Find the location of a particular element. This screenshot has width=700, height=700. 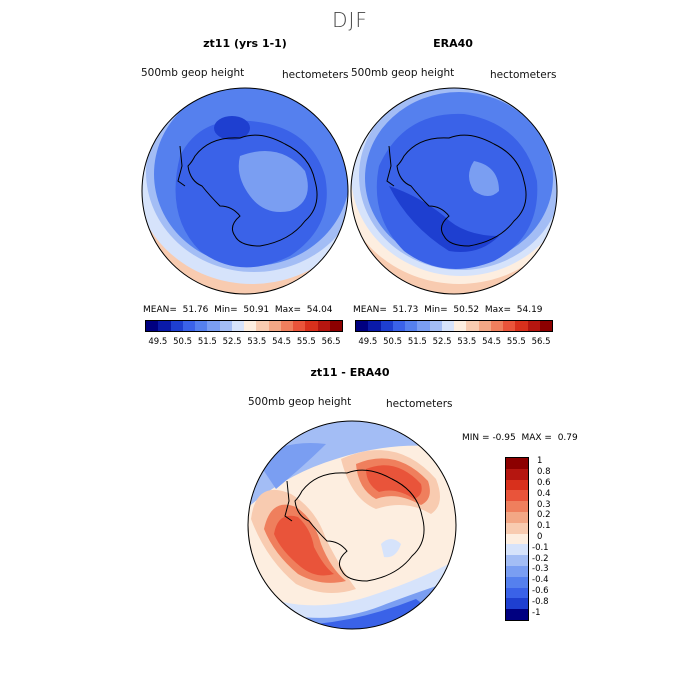

colorbar-label: 0.1 is located at coordinates (544, 526).